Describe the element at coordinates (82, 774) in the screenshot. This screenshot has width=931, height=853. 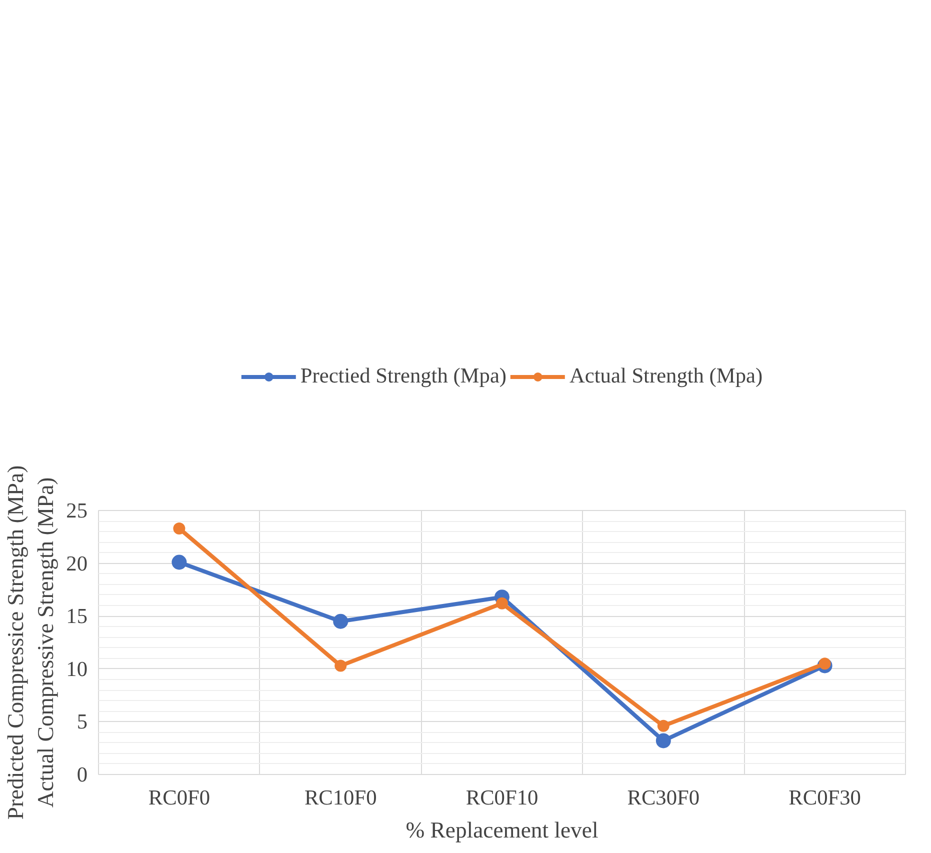
I see `y-tick-label: 0` at that location.